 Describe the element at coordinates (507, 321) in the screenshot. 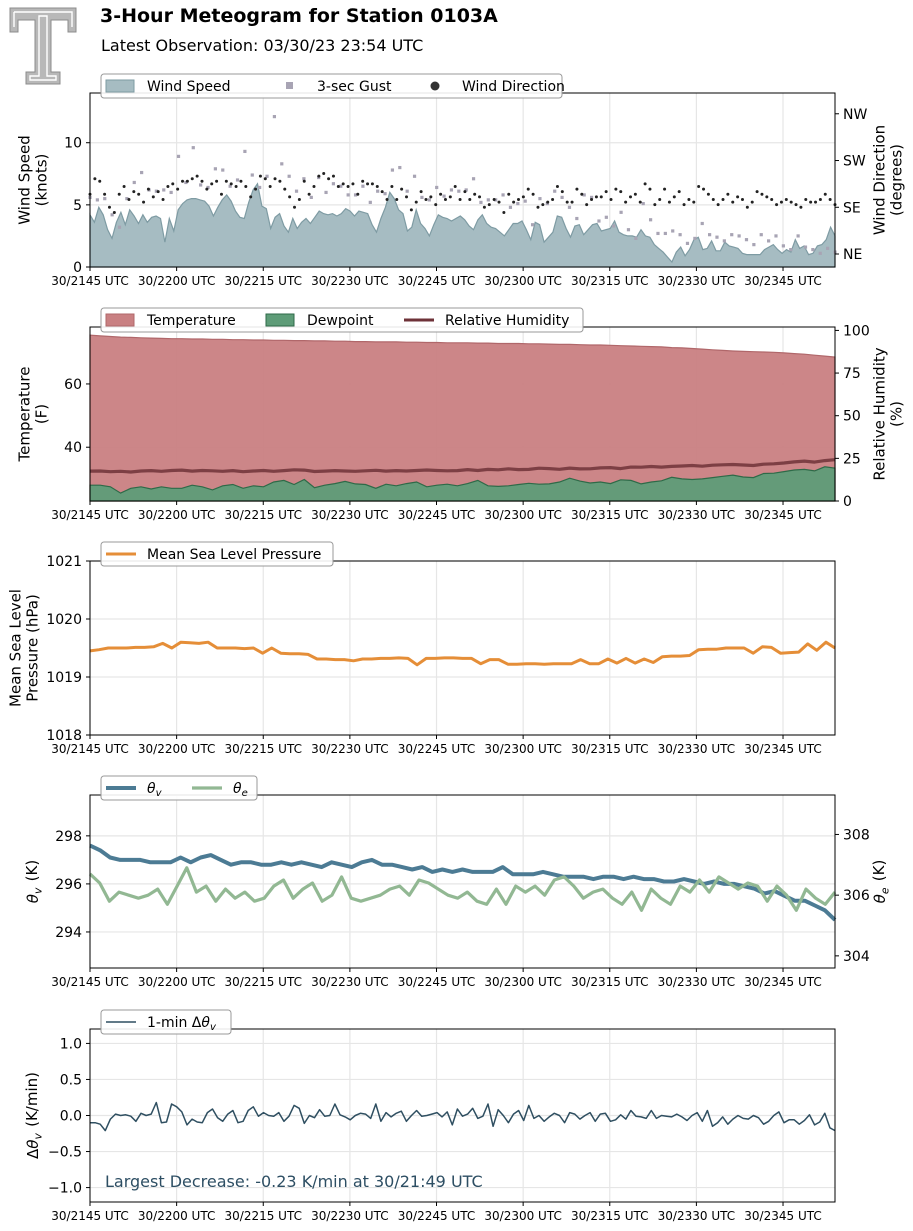

I see `legend-label: Relative Humidity` at that location.